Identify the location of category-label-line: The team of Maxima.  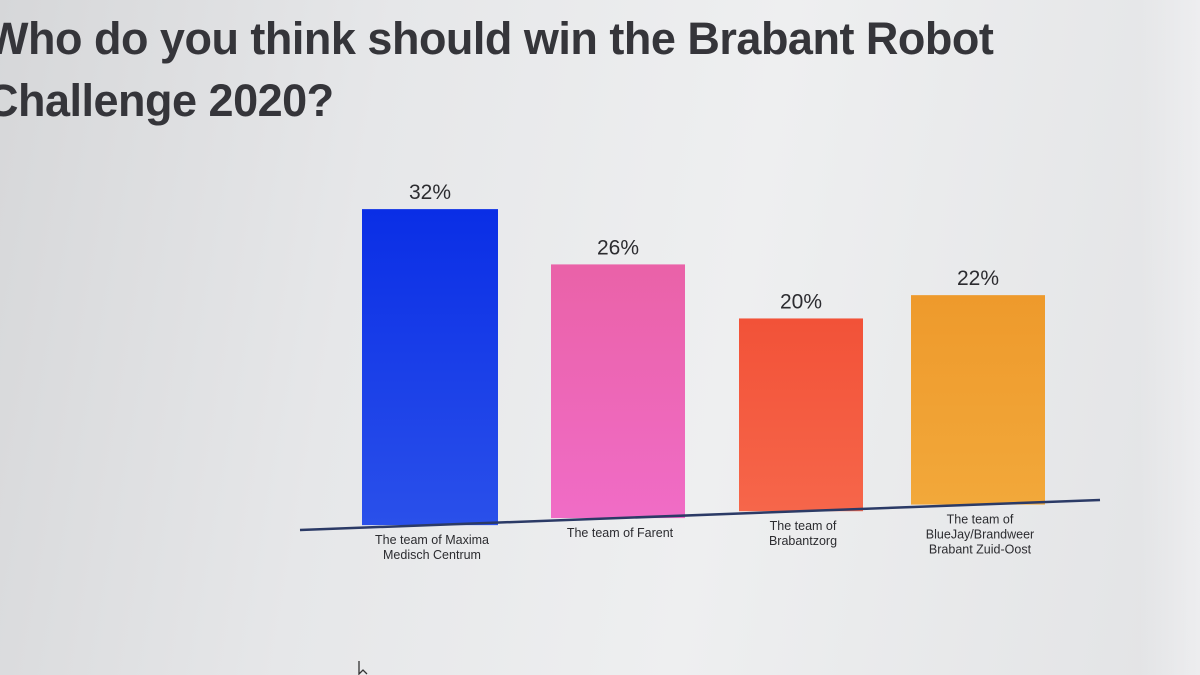
(432, 540).